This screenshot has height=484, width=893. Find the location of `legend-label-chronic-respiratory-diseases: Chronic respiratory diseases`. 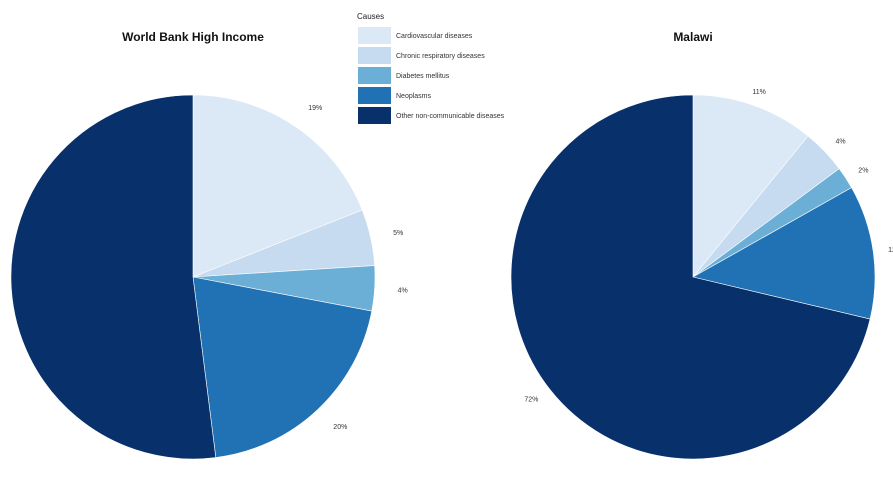

legend-label-chronic-respiratory-diseases: Chronic respiratory diseases is located at coordinates (440, 56).